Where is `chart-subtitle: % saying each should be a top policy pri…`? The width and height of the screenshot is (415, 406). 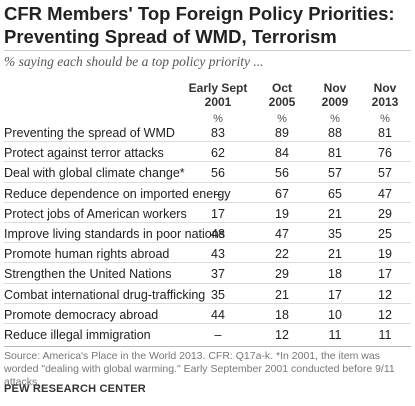 chart-subtitle: % saying each should be a top policy pri… is located at coordinates (134, 61).